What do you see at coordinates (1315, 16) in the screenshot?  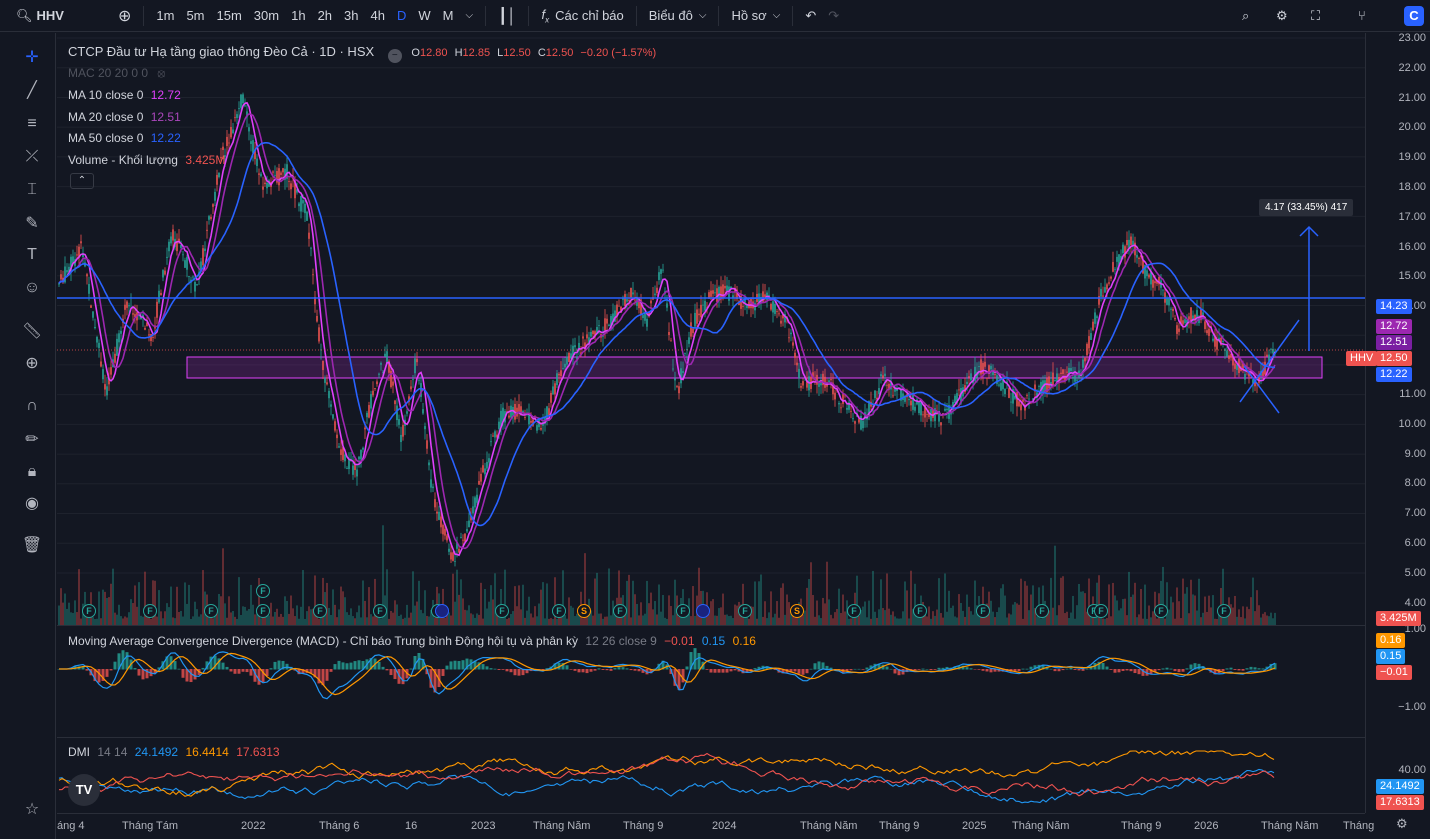 I see `fullscreen-button: ⛶` at bounding box center [1315, 16].